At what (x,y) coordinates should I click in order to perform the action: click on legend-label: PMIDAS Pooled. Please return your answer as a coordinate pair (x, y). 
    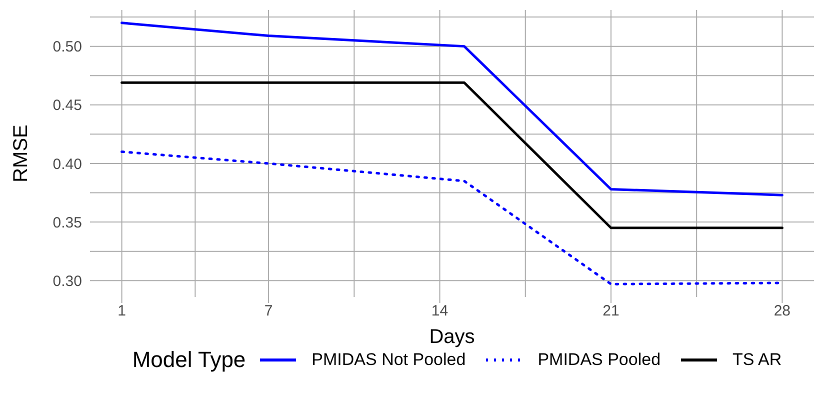
    Looking at the image, I should click on (599, 360).